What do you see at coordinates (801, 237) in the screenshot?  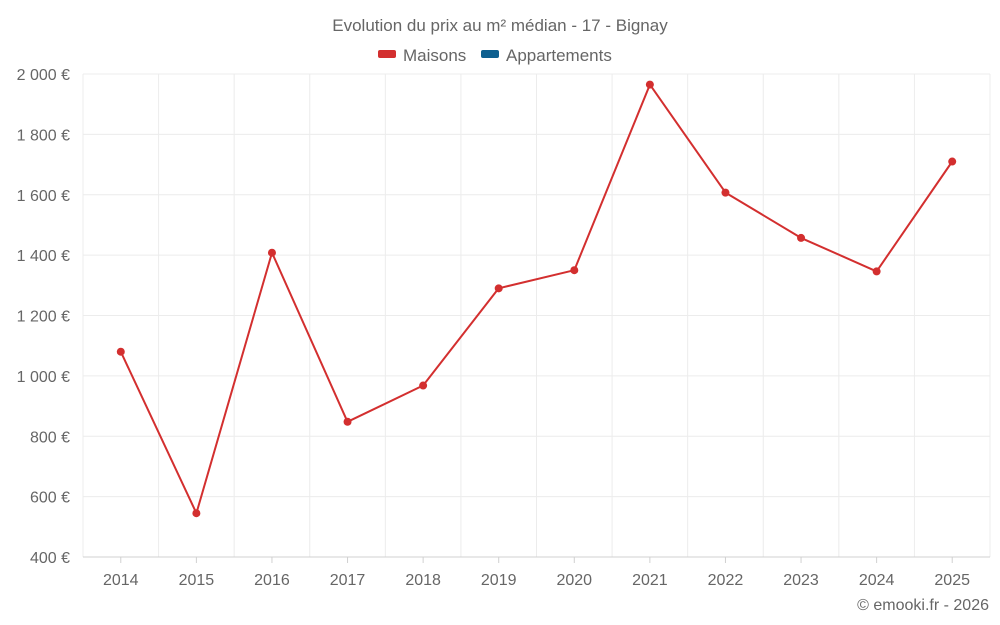 I see `data-point-2023` at bounding box center [801, 237].